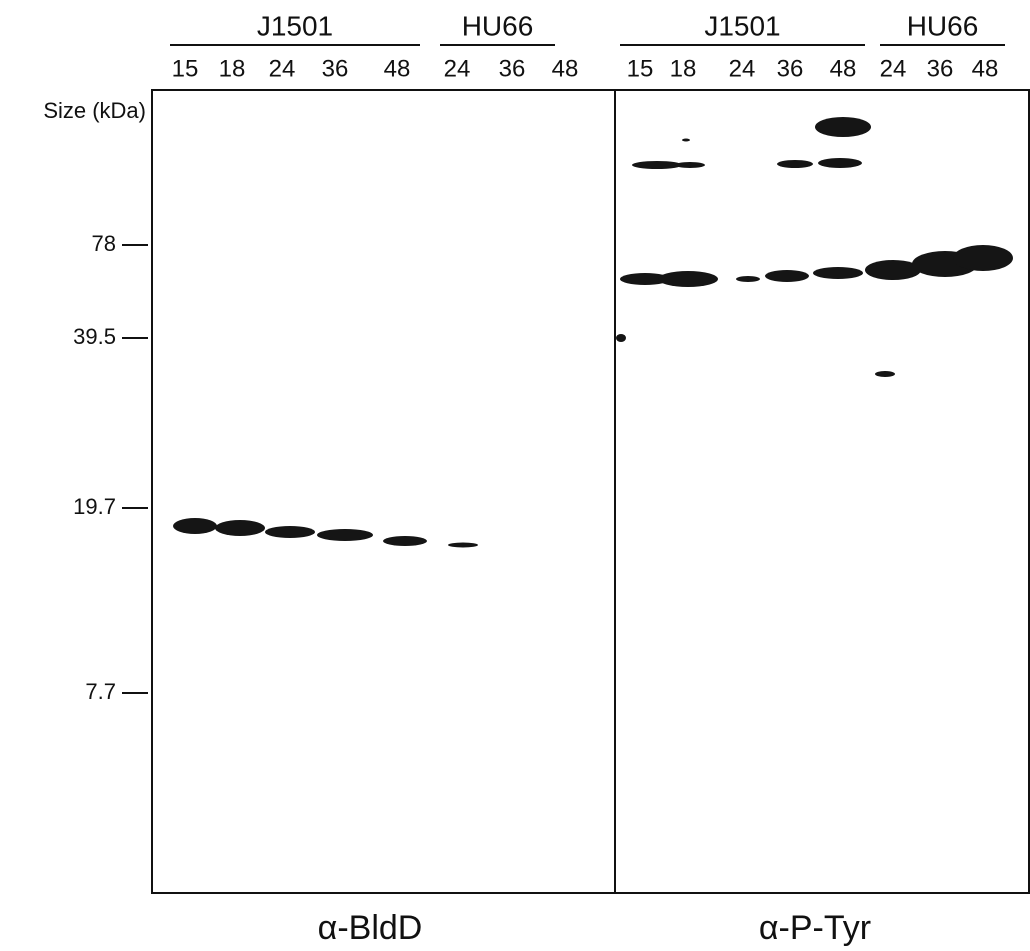  Describe the element at coordinates (100, 691) in the screenshot. I see `size-marker-label: 7.7` at that location.